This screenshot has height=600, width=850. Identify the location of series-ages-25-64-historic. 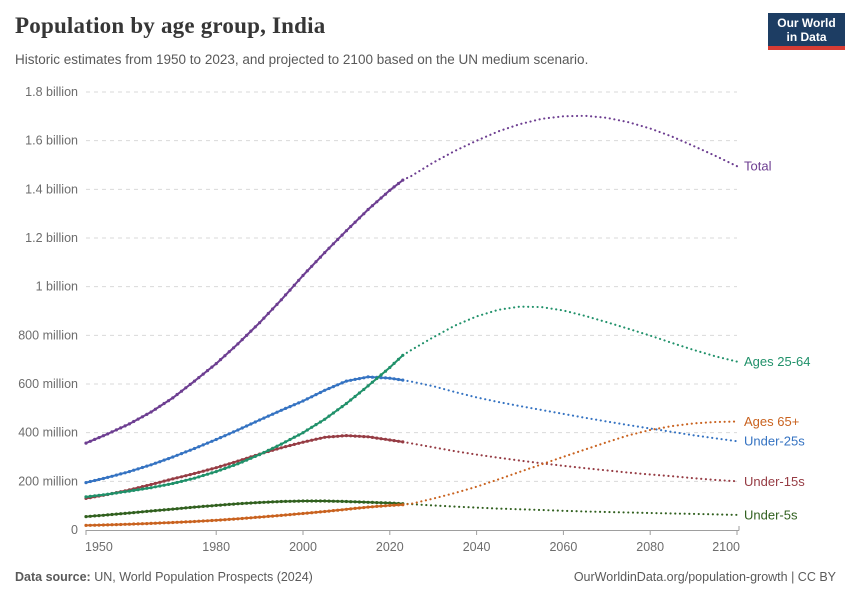
(244, 426).